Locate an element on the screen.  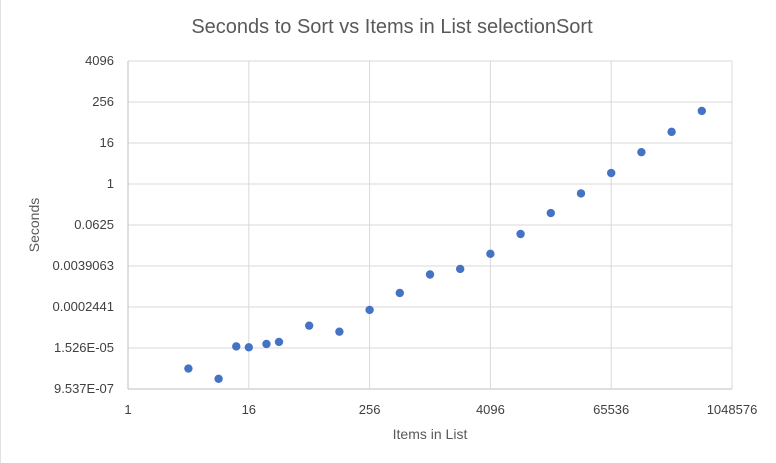
y-tick-label: 0.0625 is located at coordinates (94, 224).